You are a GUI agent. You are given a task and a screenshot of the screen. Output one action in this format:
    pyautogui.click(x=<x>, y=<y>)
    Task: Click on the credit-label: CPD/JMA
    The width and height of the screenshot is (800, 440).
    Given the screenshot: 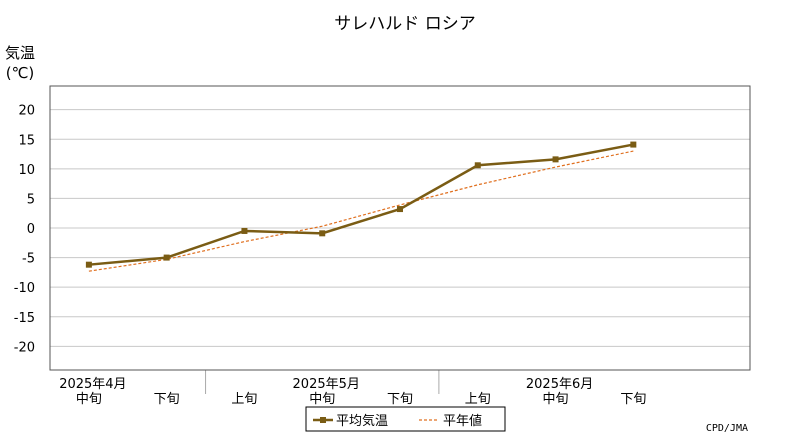 What is the action you would take?
    pyautogui.click(x=727, y=428)
    